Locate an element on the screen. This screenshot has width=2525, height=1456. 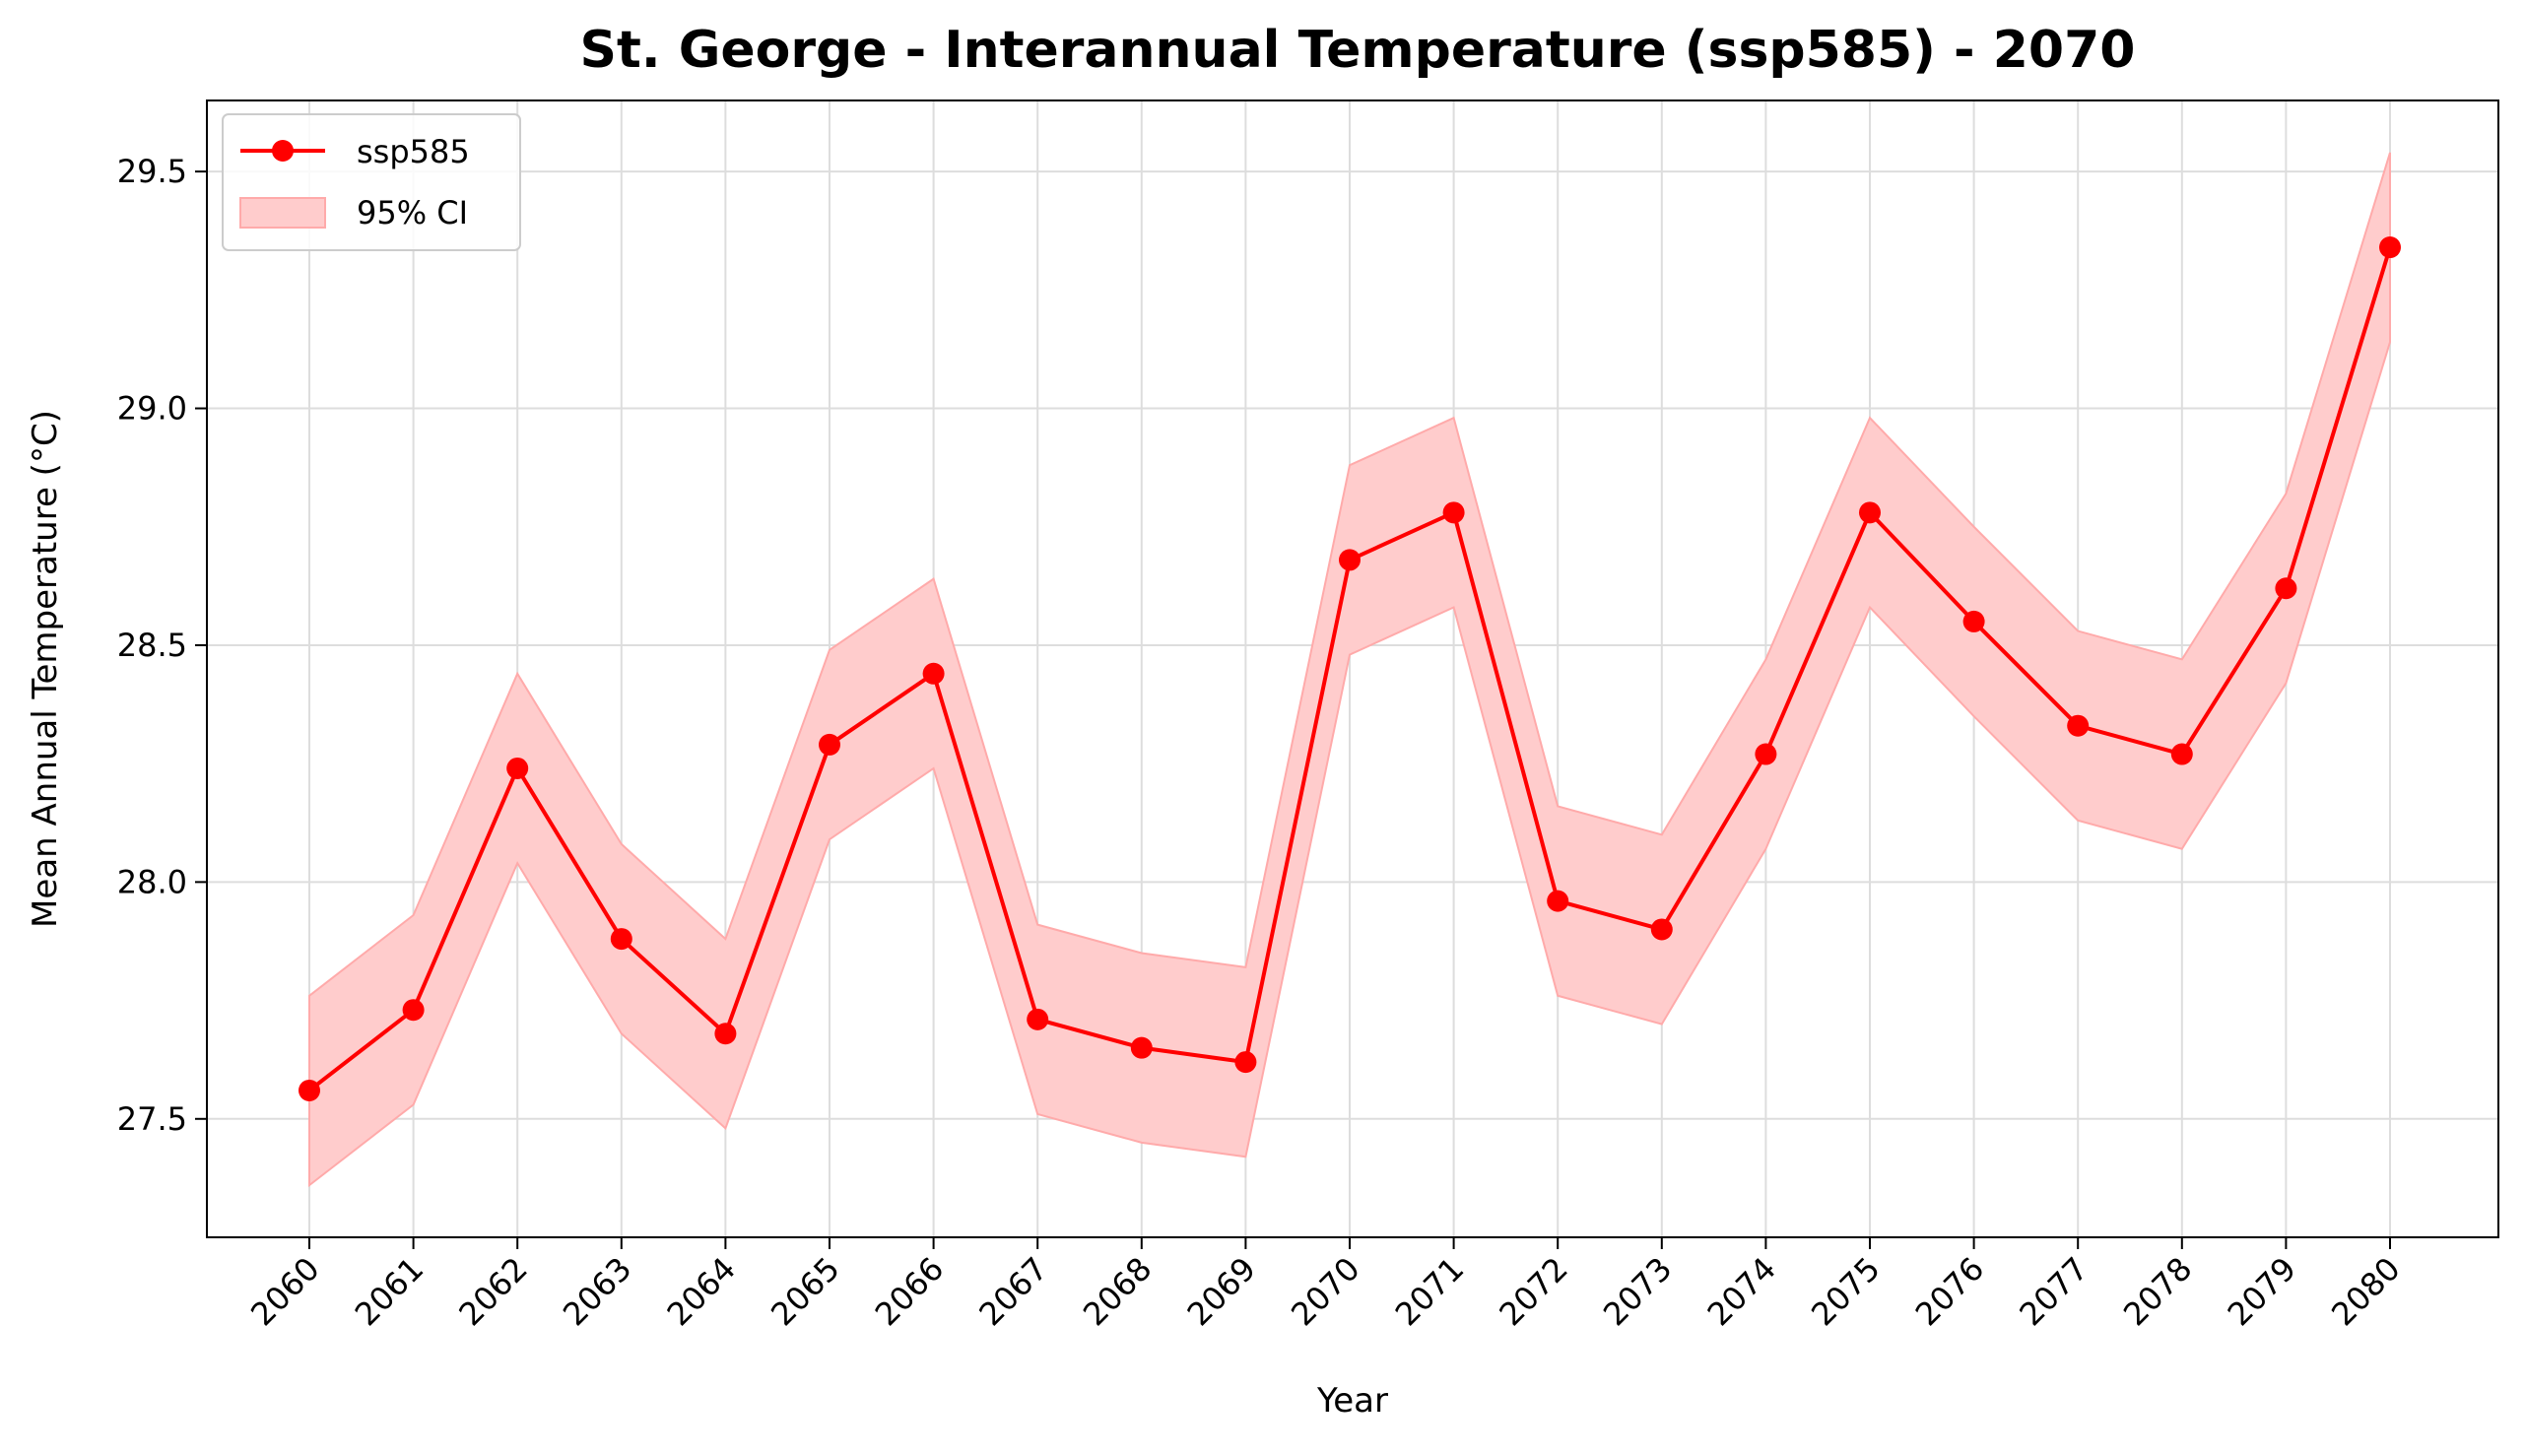
x-tick-label: 2060 is located at coordinates (284, 1291).